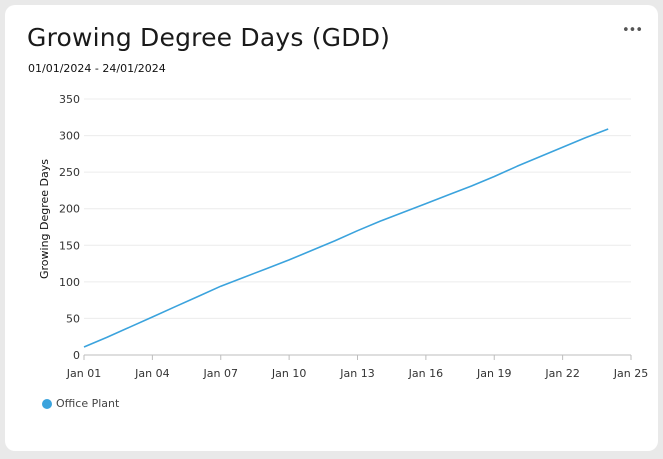  What do you see at coordinates (69, 282) in the screenshot?
I see `y-tick-label: 100` at bounding box center [69, 282].